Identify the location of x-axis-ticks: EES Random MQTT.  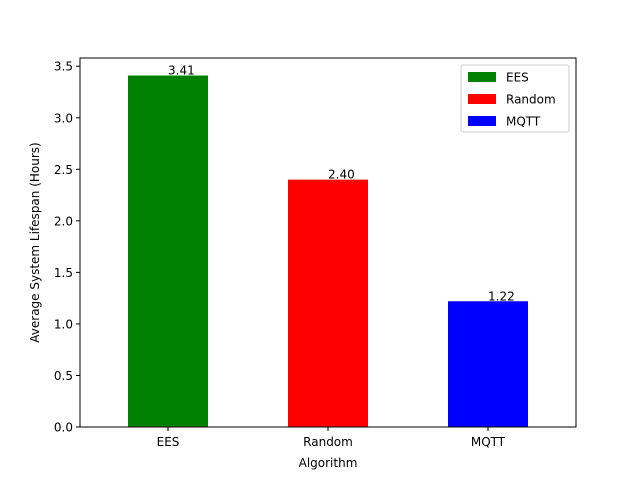
(331, 438).